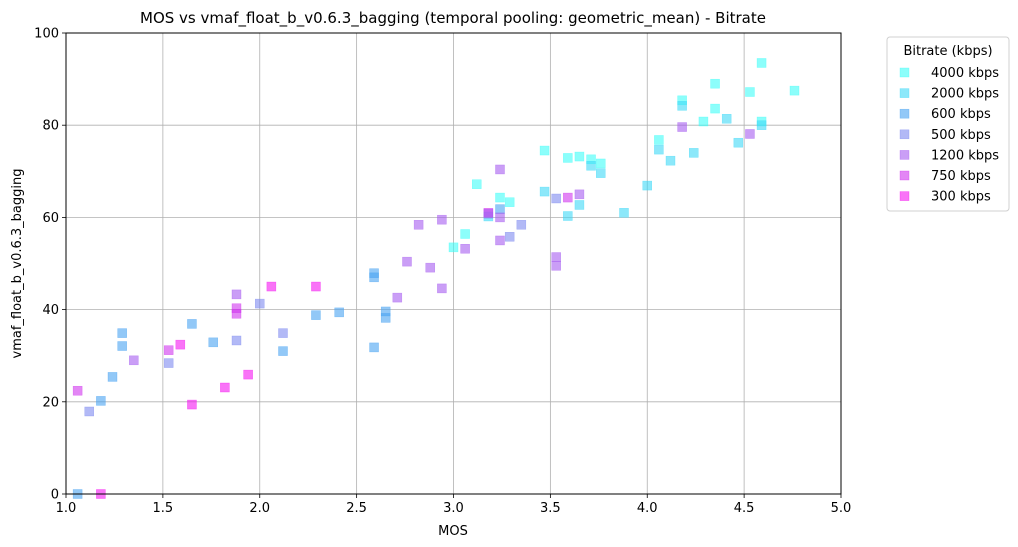 The image size is (1018, 547). Describe the element at coordinates (50, 265) in the screenshot. I see `y-axis-ticks: 0 20 40 60 80 100` at that location.